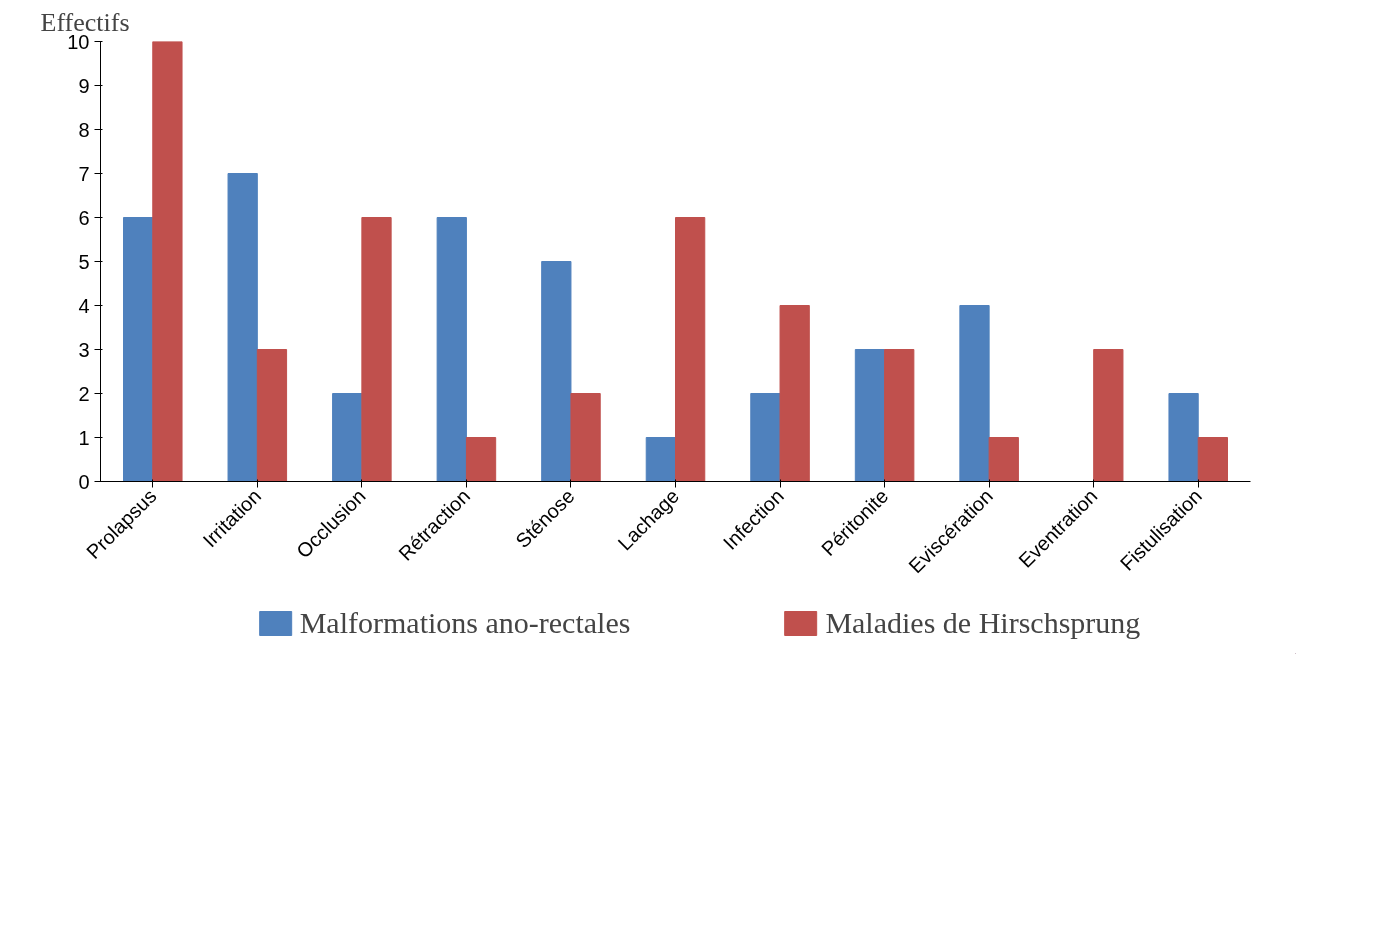 This screenshot has height=931, width=1373. What do you see at coordinates (84, 437) in the screenshot?
I see `y-tick-label: 1` at bounding box center [84, 437].